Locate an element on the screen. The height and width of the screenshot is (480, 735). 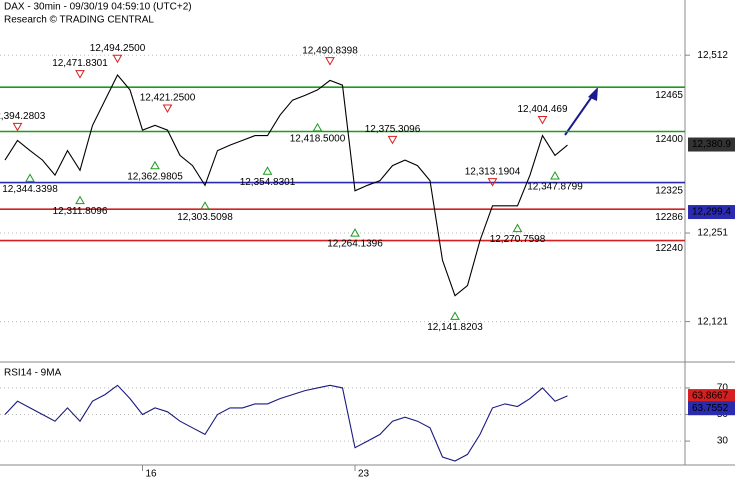
pivot-label: 12,471.8301 is located at coordinates (80, 63).